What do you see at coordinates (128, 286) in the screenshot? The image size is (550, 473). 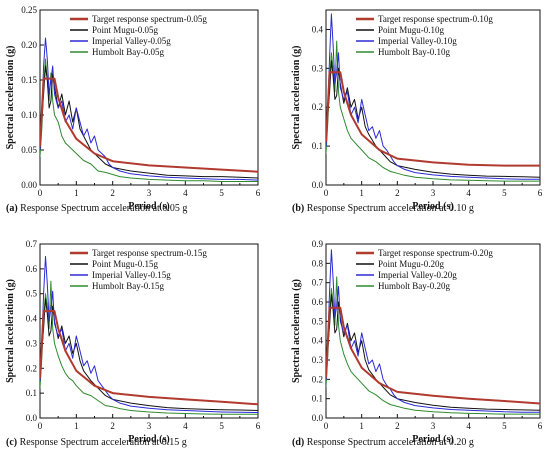 I see `legend-label: Humbolt Bay-0.15g` at bounding box center [128, 286].